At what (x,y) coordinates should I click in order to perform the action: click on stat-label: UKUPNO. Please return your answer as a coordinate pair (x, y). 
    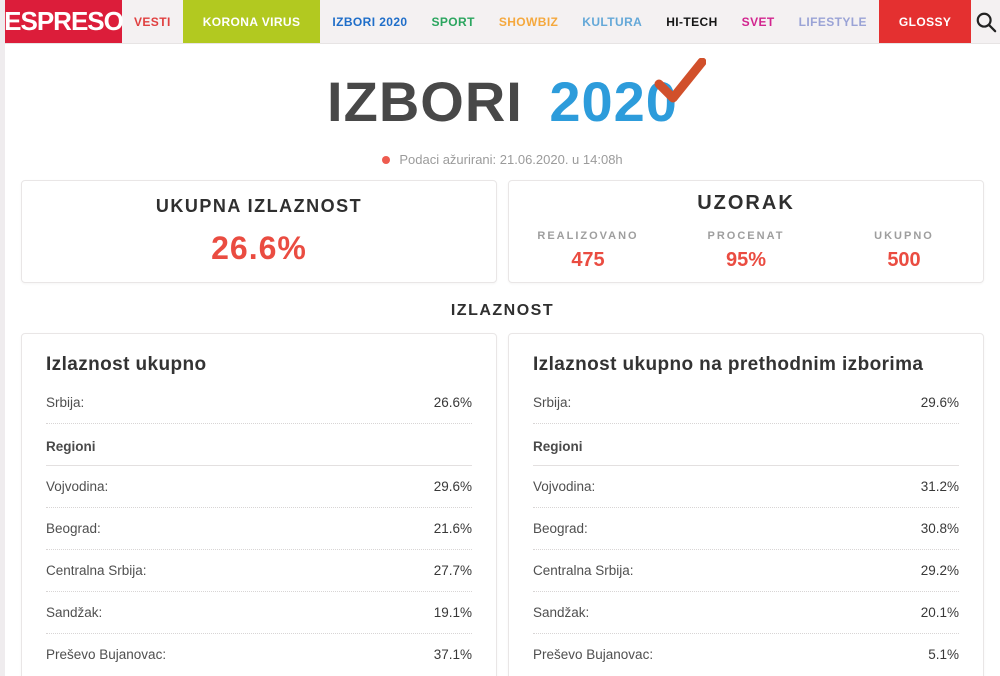
    Looking at the image, I should click on (904, 235).